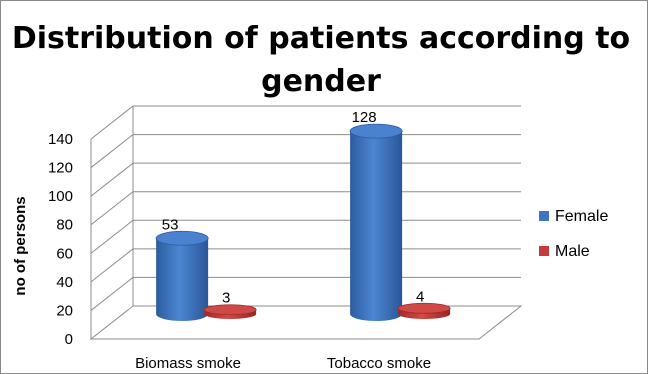  What do you see at coordinates (379, 363) in the screenshot?
I see `x-category-label: Tobacco smoke` at bounding box center [379, 363].